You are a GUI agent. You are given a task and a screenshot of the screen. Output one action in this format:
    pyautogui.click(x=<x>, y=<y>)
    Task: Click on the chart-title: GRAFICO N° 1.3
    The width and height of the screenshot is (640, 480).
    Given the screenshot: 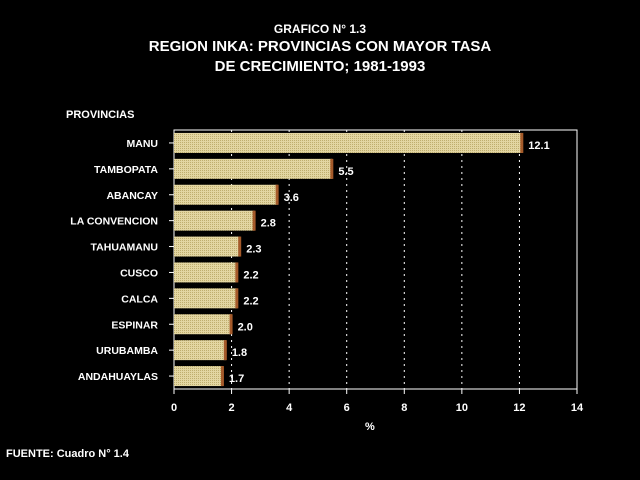 What is the action you would take?
    pyautogui.click(x=320, y=29)
    